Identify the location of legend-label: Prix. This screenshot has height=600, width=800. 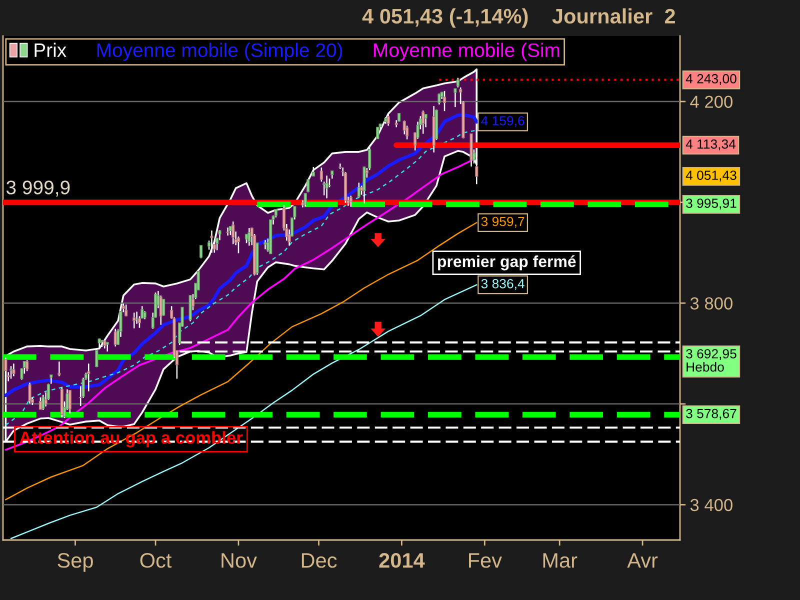
(50, 49).